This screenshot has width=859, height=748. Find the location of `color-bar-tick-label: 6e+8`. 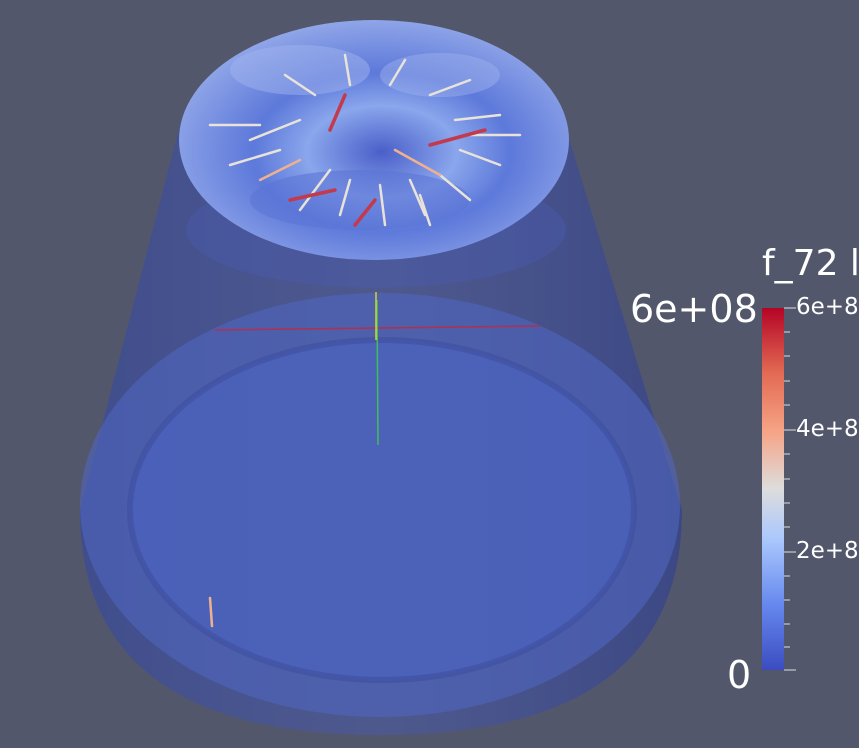

color-bar-tick-label: 6e+8 is located at coordinates (827, 307).